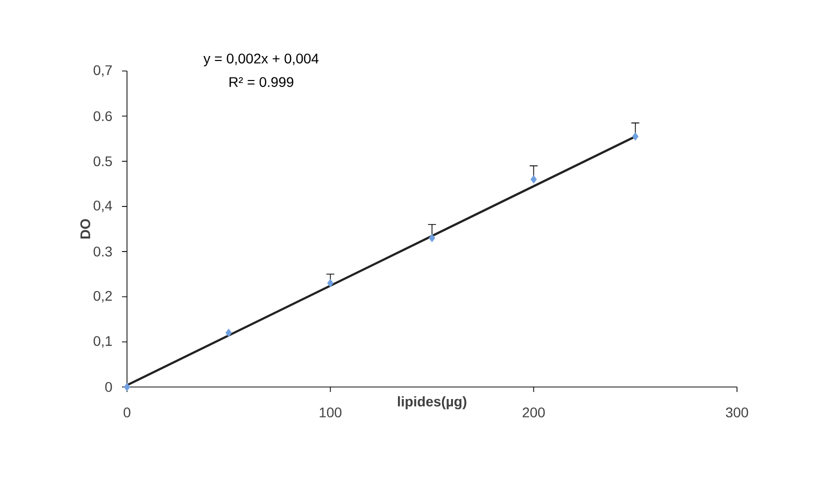  Describe the element at coordinates (331, 413) in the screenshot. I see `x-tick-label: 100` at that location.